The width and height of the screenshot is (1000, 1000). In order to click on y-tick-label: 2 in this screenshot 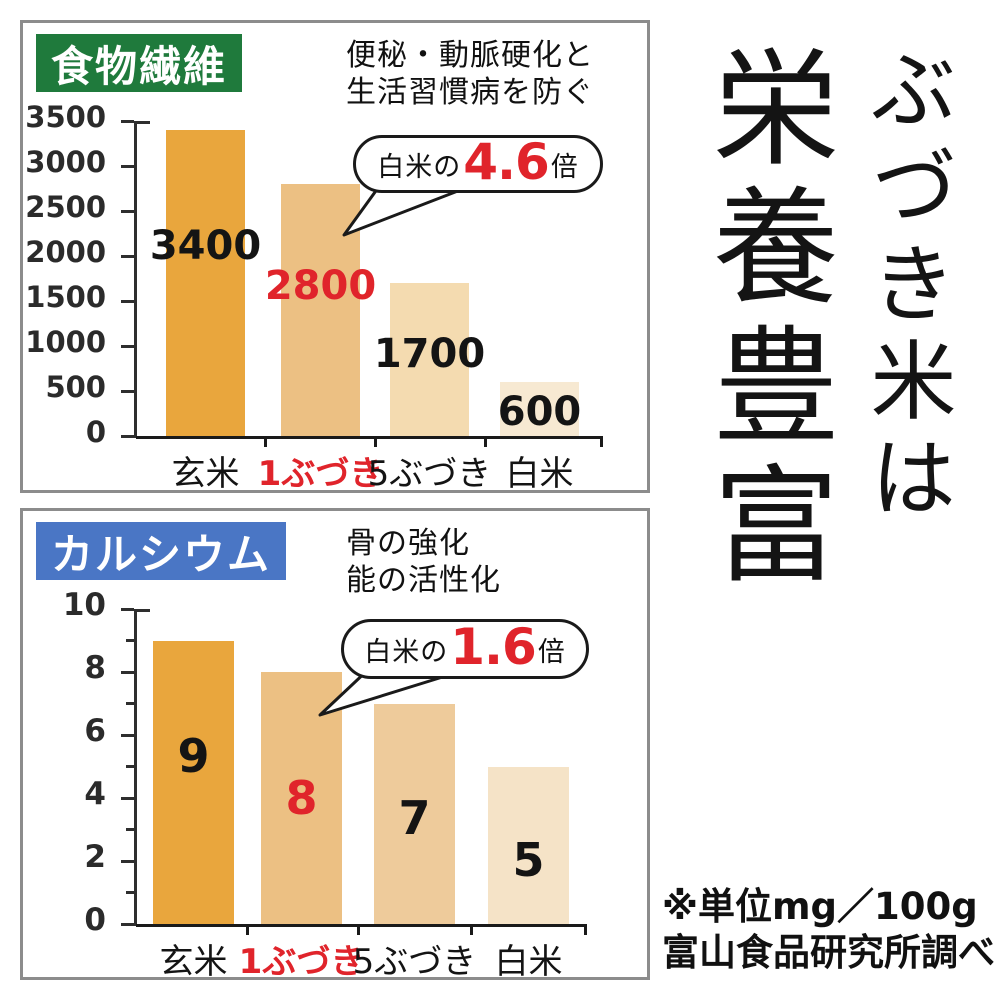, I will do `click(95, 856)`.